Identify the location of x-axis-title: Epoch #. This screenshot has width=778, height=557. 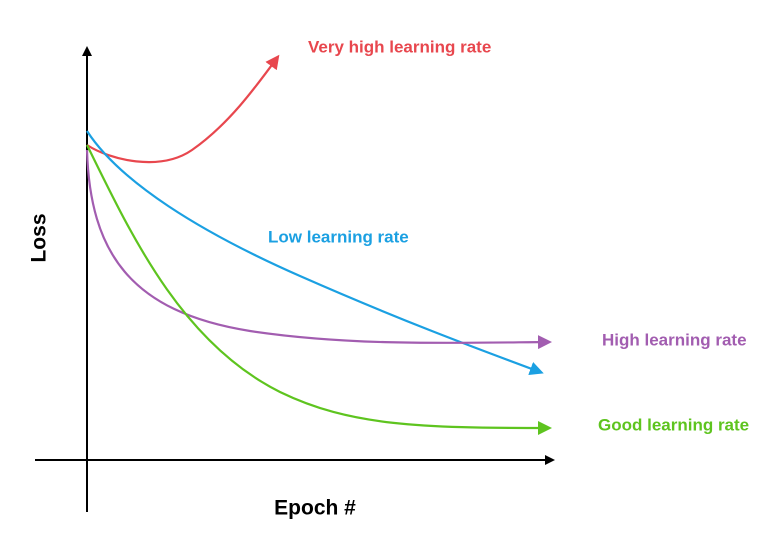
(315, 508).